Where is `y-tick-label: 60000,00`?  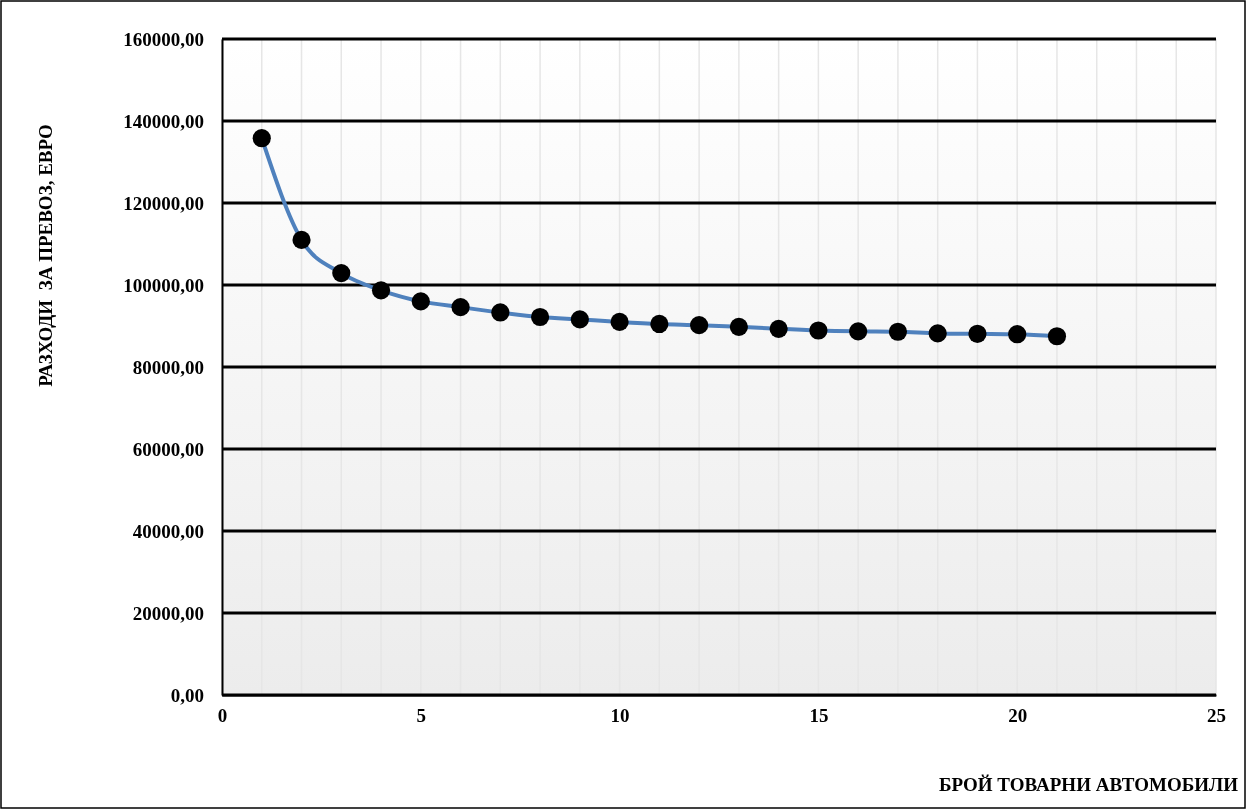 y-tick-label: 60000,00 is located at coordinates (168, 449).